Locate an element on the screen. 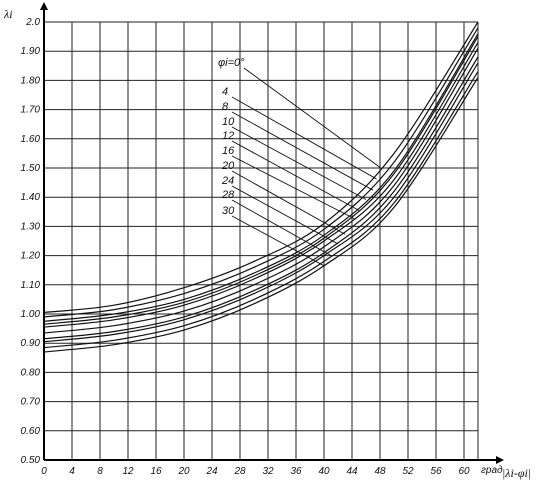 The image size is (551, 491). y-tick-label-0.70: 0.70 is located at coordinates (31, 402).